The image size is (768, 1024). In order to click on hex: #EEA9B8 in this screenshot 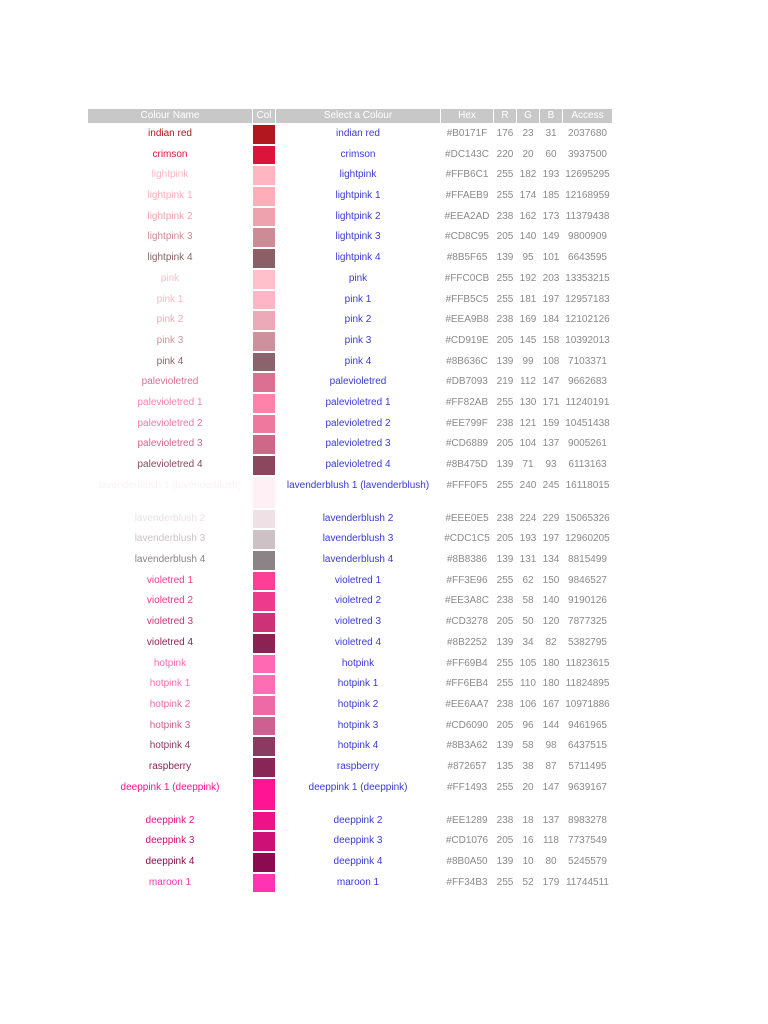, I will do `click(467, 320)`.